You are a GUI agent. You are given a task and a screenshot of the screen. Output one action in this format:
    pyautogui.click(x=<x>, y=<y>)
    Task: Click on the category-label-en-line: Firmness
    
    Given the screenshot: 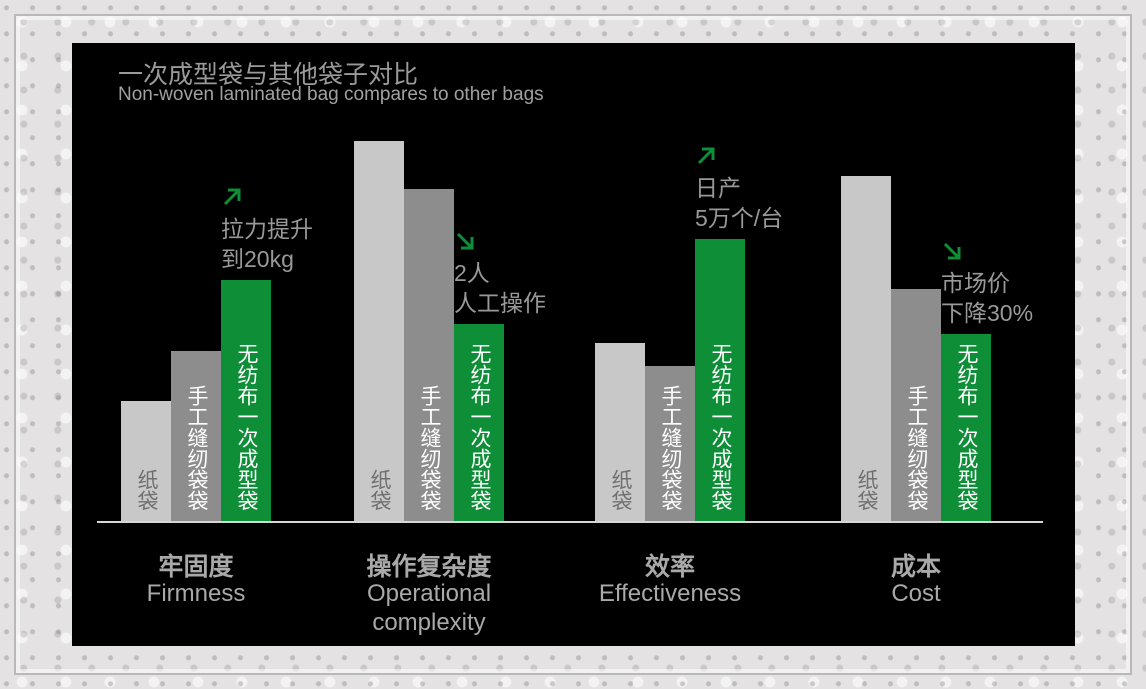 What is the action you would take?
    pyautogui.click(x=196, y=593)
    